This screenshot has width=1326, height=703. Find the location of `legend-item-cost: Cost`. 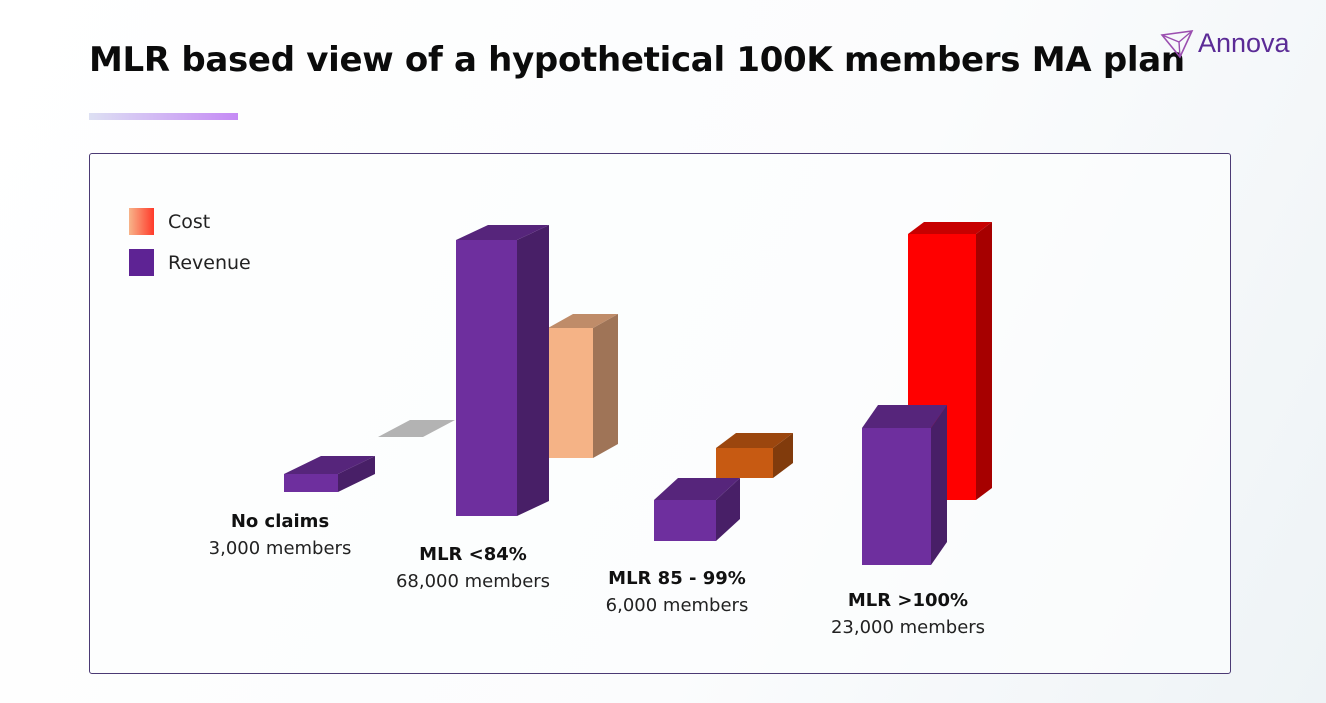

legend-item-cost: Cost is located at coordinates (190, 221).